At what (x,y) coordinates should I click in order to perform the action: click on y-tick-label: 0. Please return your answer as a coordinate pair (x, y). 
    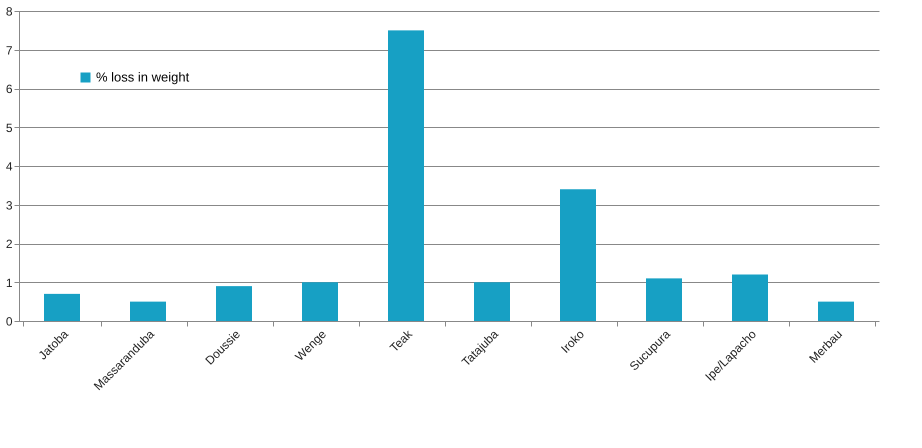
    Looking at the image, I should click on (9, 321).